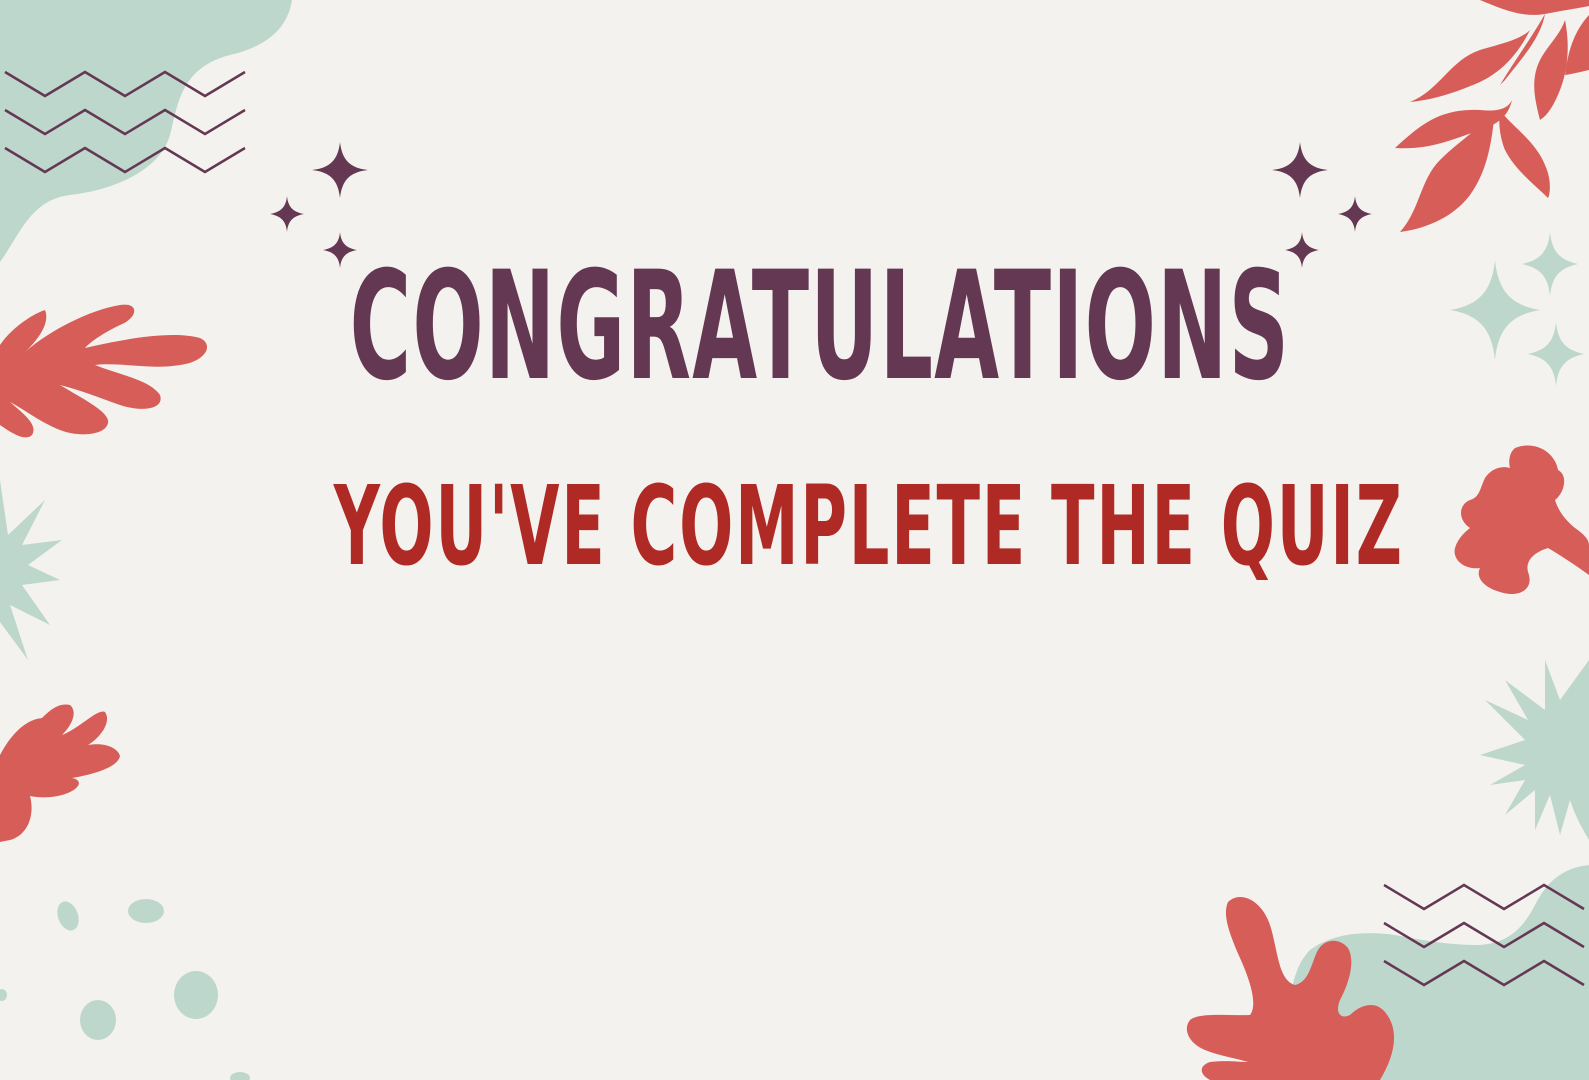  Describe the element at coordinates (1492, 116) in the screenshot. I see `coral-leaf-branch-top-right` at that location.